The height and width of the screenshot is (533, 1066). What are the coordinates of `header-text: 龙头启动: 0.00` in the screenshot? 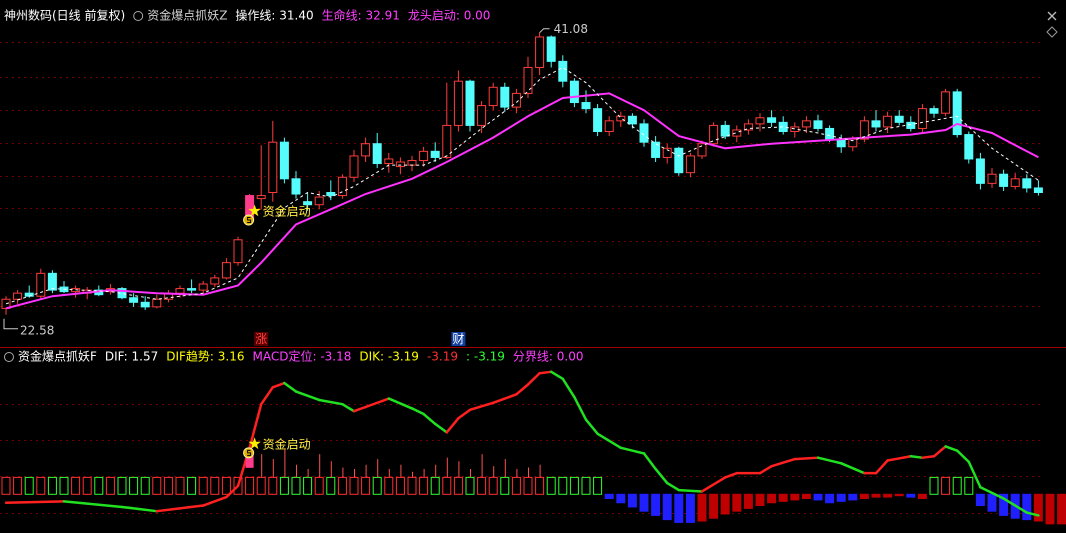 It's located at (449, 16).